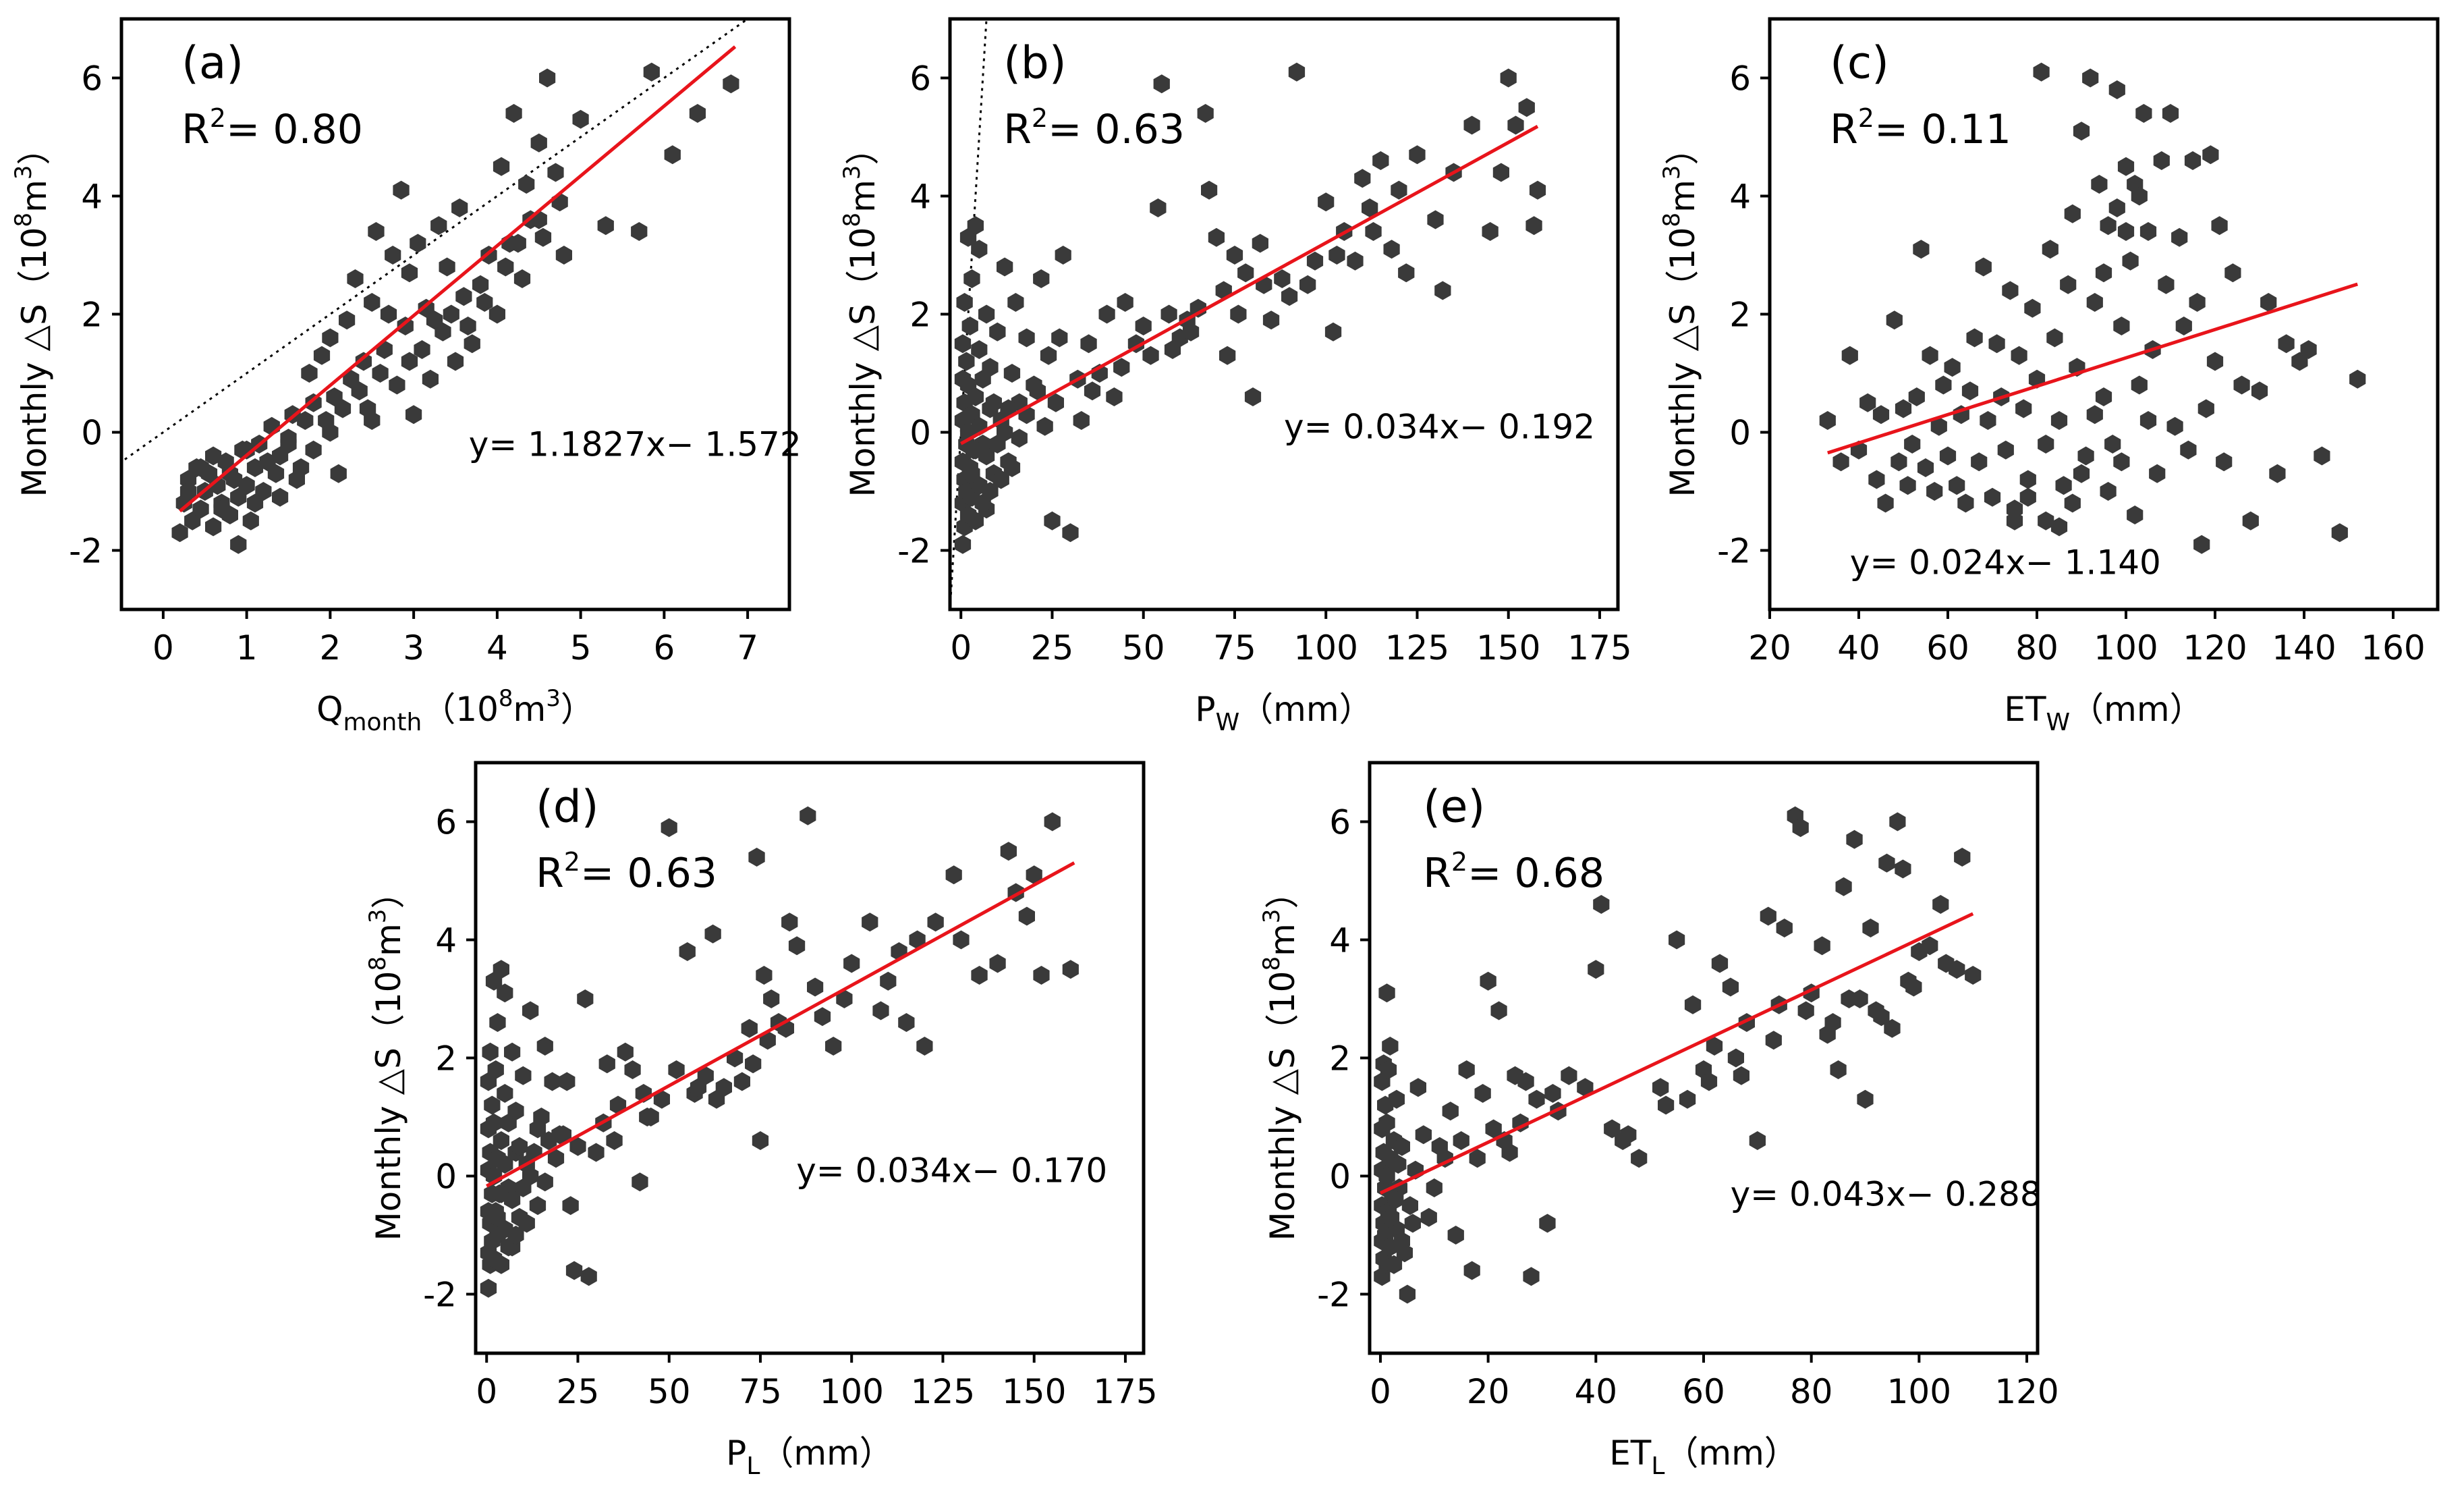 The height and width of the screenshot is (1499, 2464). What do you see at coordinates (1249, 285) in the screenshot?
I see `fit-line` at bounding box center [1249, 285].